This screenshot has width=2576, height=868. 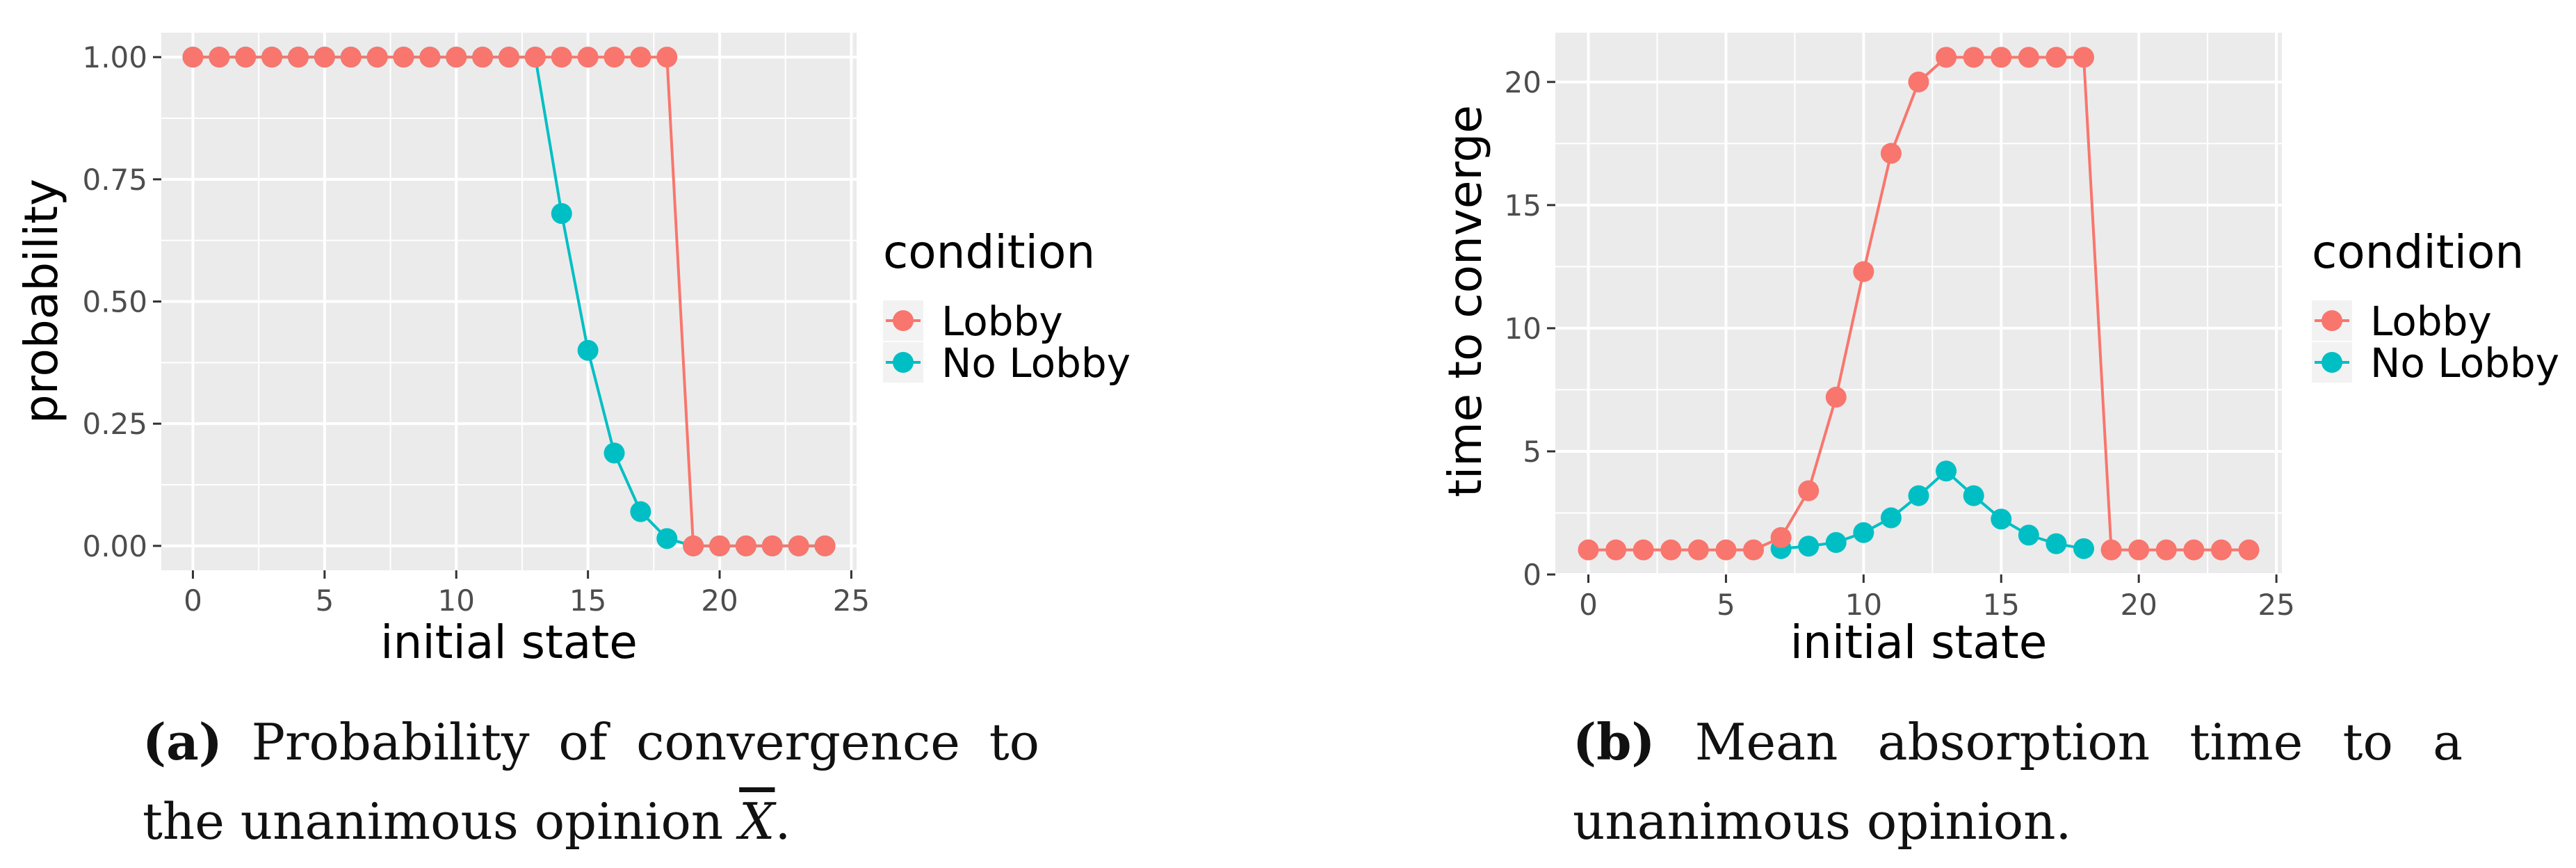 What do you see at coordinates (182, 741) in the screenshot?
I see `caption-a-label: (a)` at bounding box center [182, 741].